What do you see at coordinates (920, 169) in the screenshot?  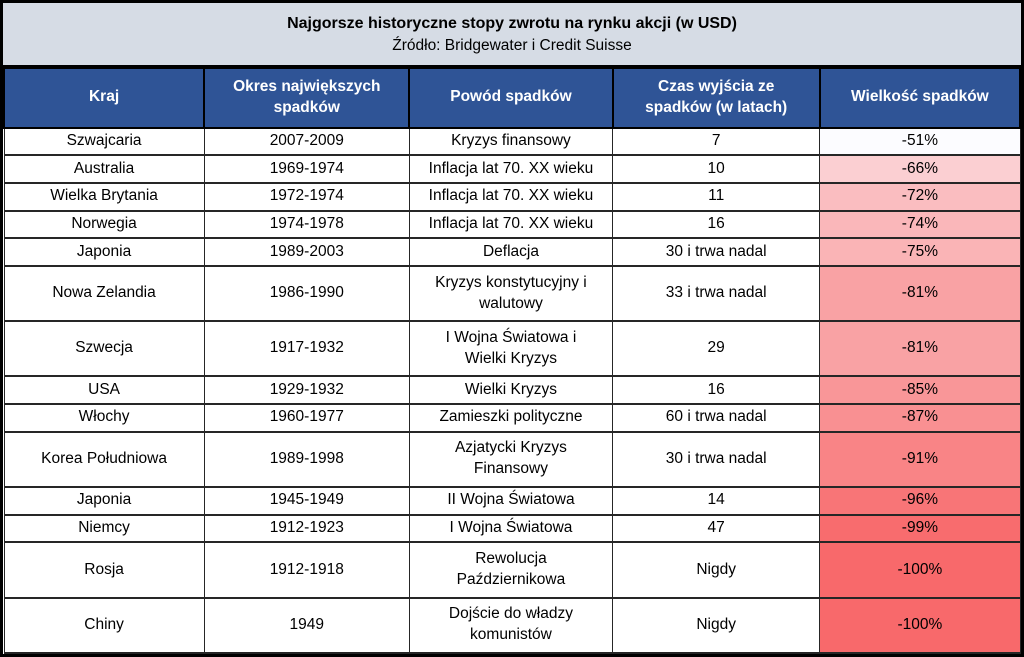 I see `cell-wielkosc: -66%` at bounding box center [920, 169].